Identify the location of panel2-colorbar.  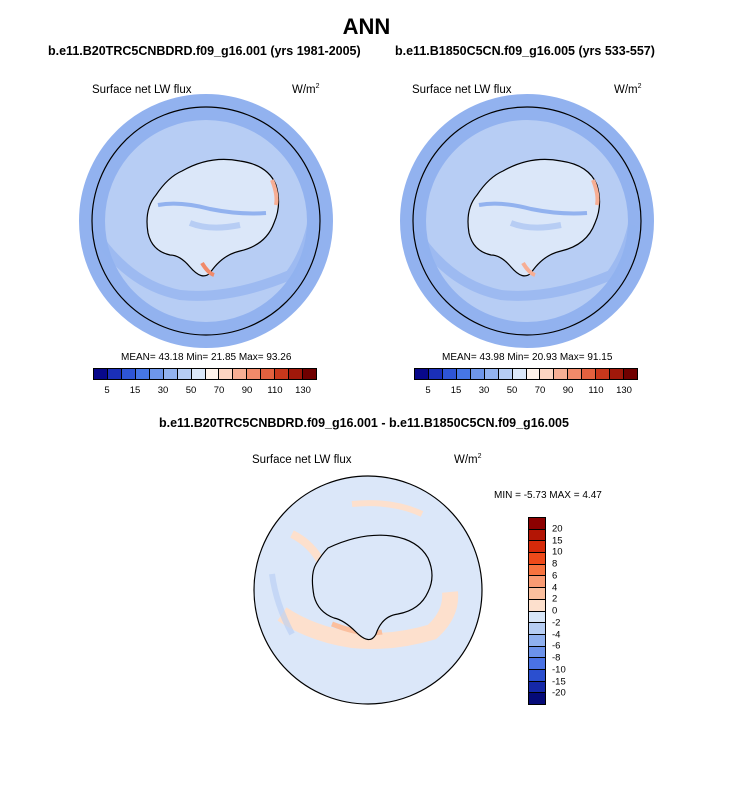
(526, 374).